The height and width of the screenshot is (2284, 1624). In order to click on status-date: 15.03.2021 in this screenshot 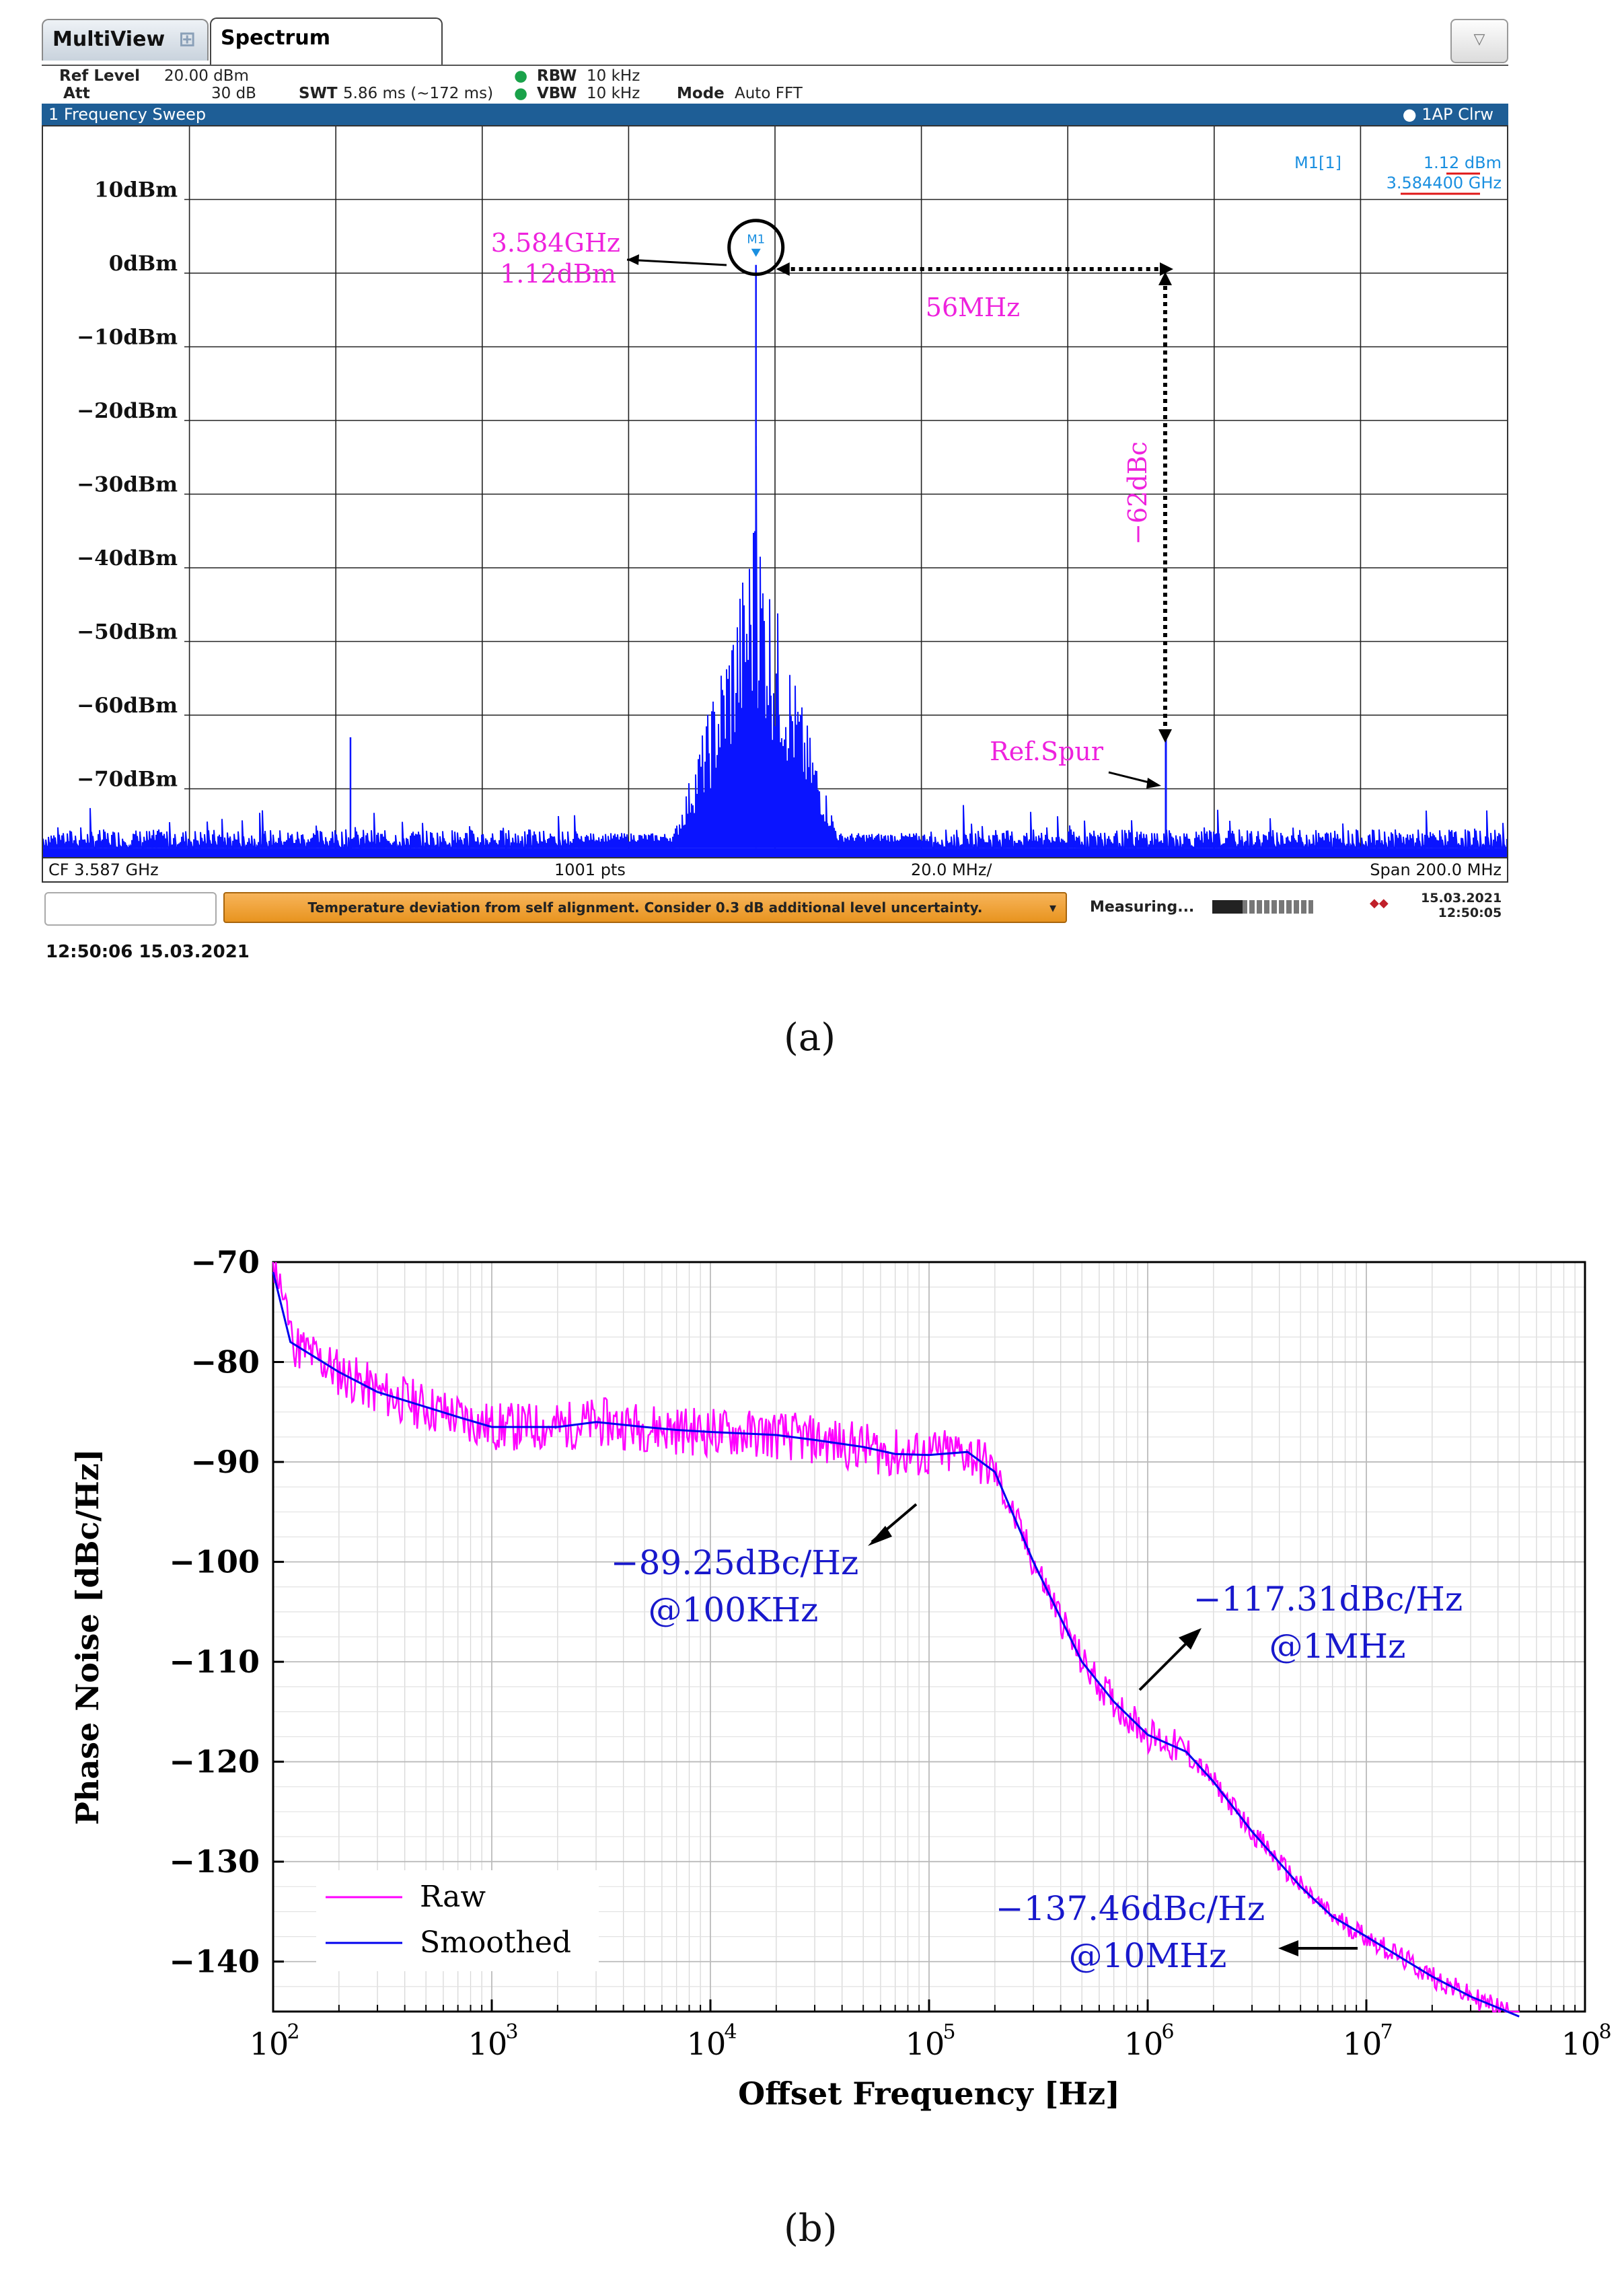, I will do `click(1461, 899)`.